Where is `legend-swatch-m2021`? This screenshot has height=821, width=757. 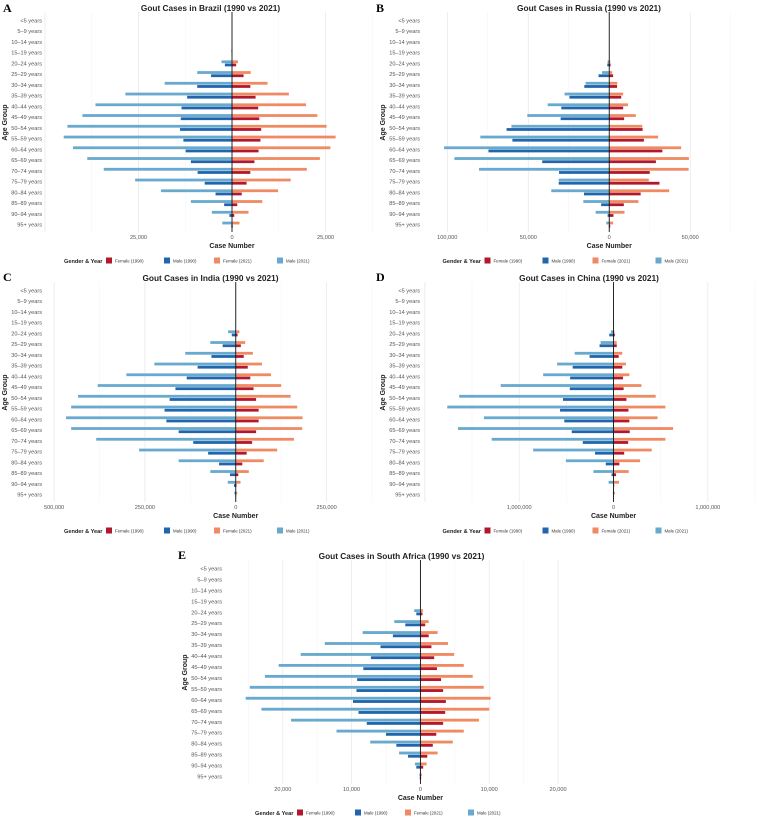
legend-swatch-m2021 is located at coordinates (658, 530).